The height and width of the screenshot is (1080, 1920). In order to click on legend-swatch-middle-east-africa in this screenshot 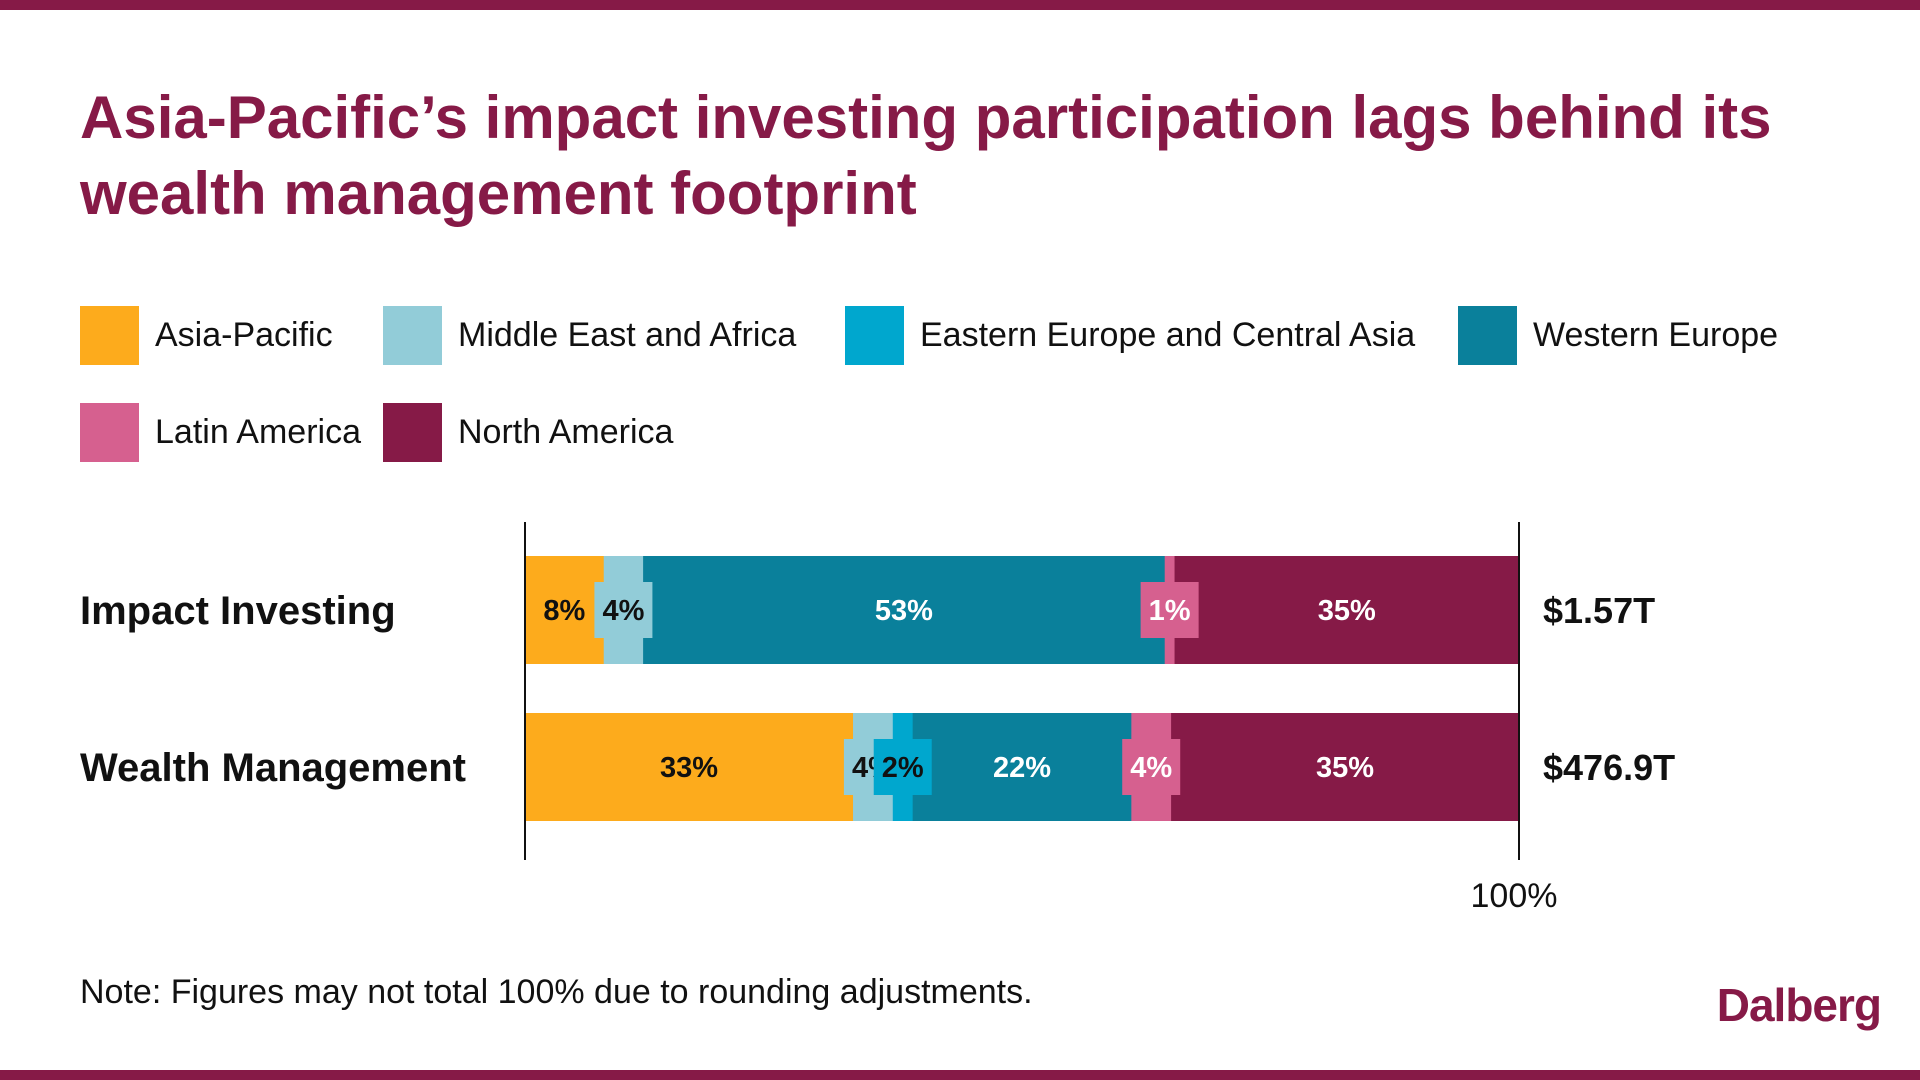, I will do `click(412, 335)`.